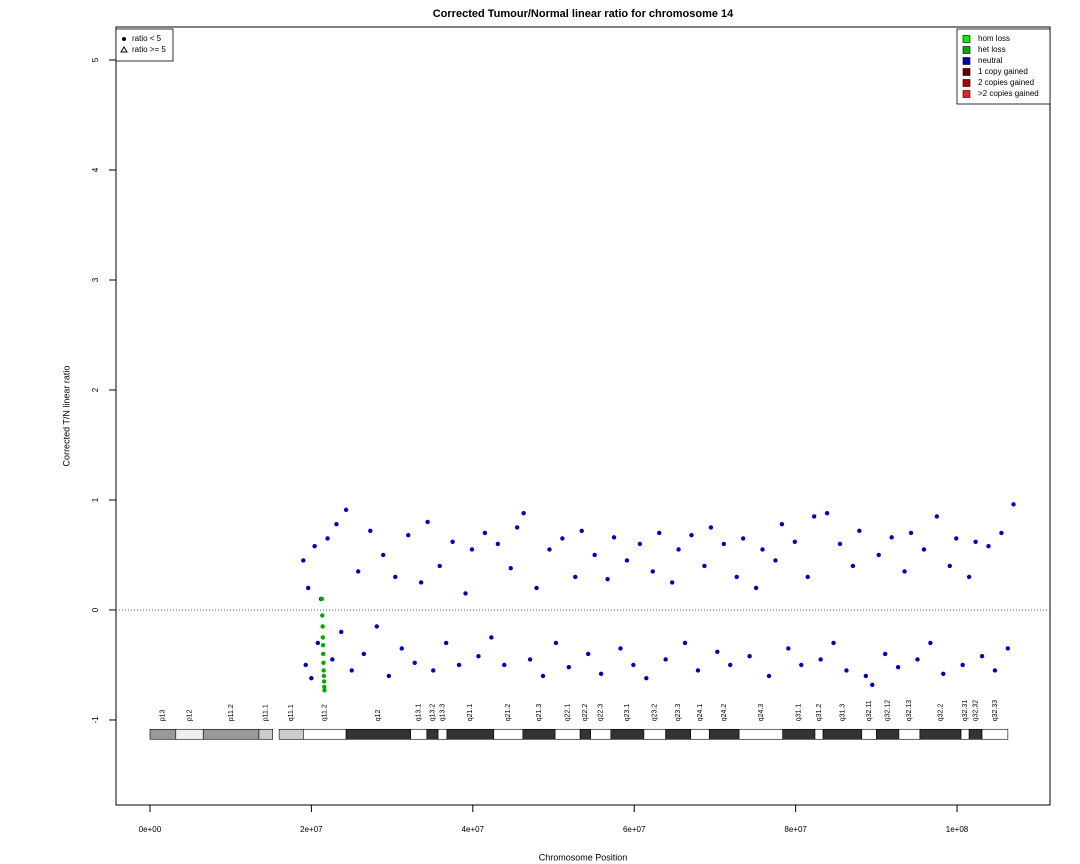 The height and width of the screenshot is (864, 1080). Describe the element at coordinates (678, 713) in the screenshot. I see `band-label: q23.3` at that location.